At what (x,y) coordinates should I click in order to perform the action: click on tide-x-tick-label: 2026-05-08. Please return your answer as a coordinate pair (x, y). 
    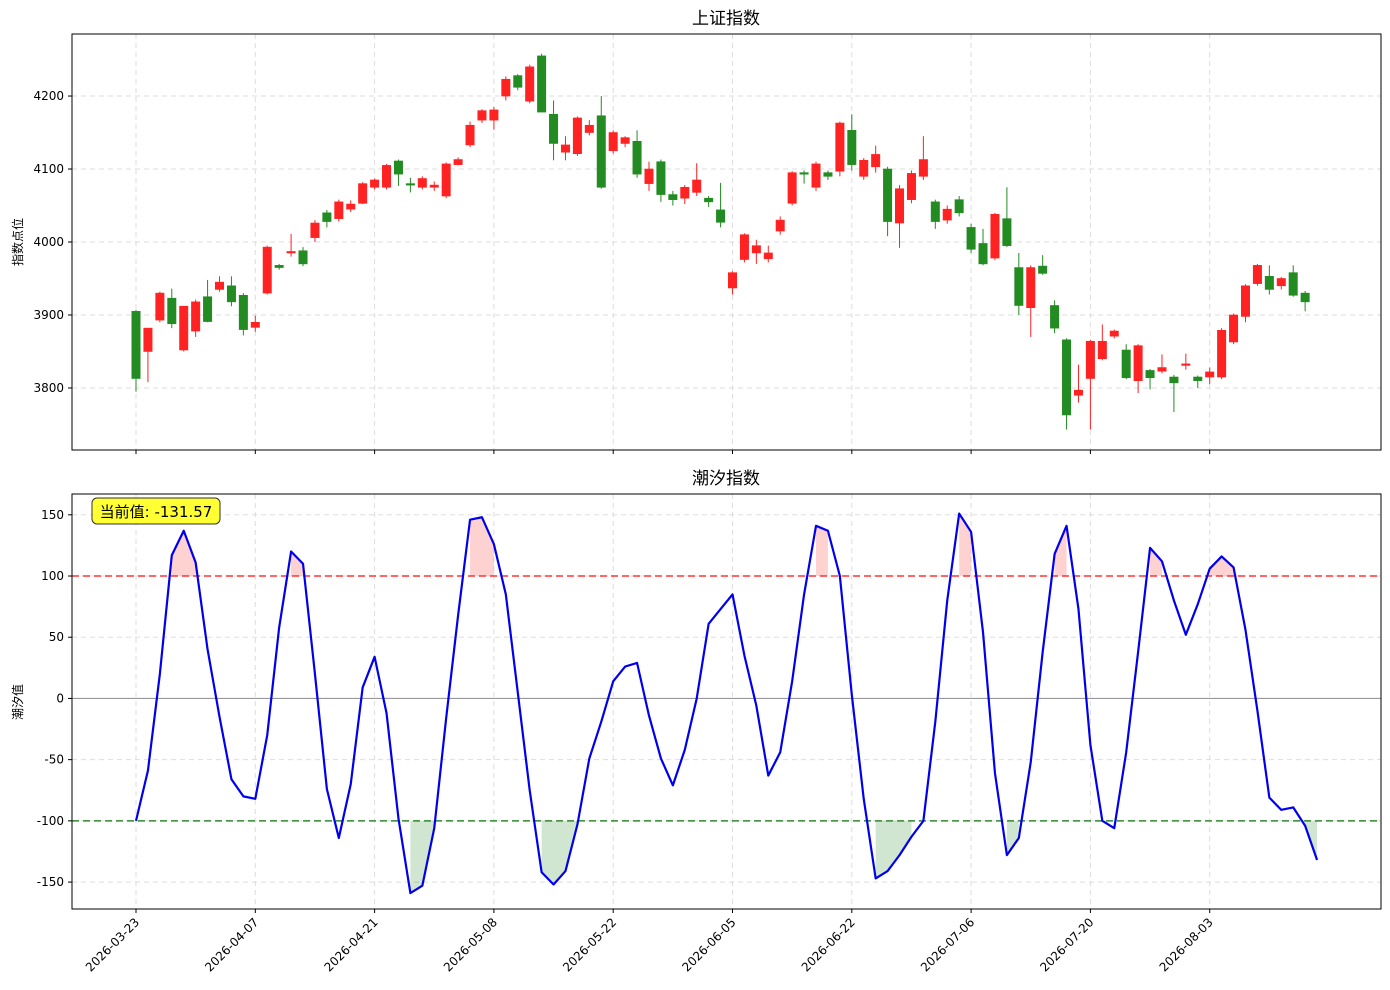
    Looking at the image, I should click on (470, 944).